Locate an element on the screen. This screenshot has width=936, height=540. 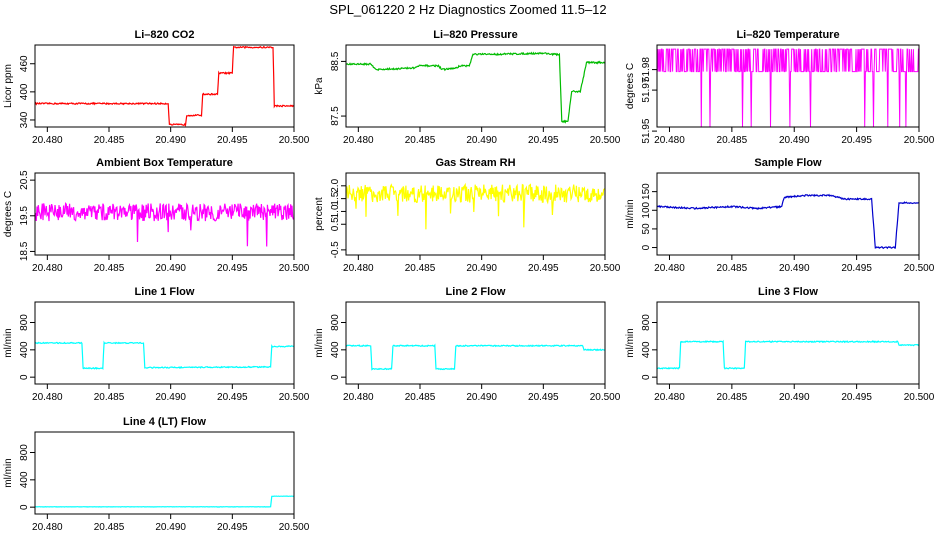
y-tick-label: 0.5 is located at coordinates (335, 224).